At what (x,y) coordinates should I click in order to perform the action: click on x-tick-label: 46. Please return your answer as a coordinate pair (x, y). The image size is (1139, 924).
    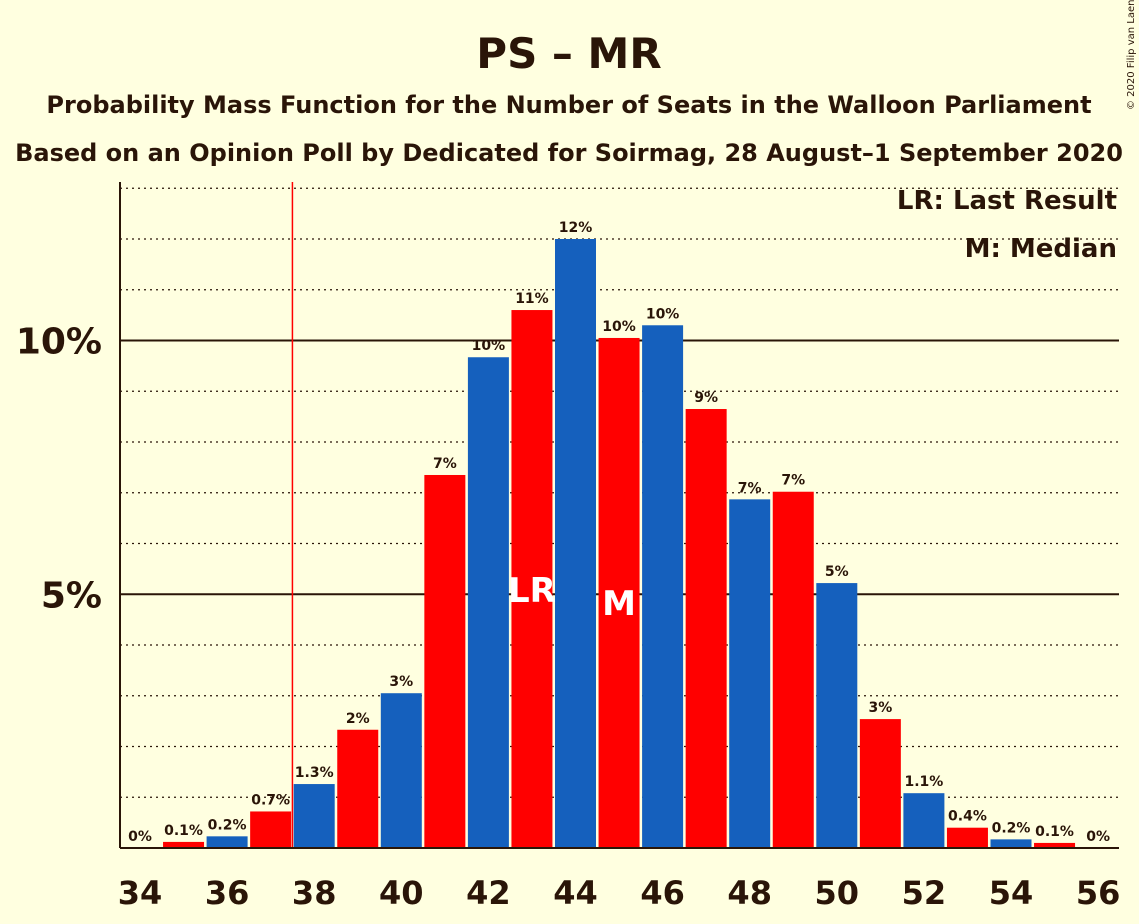
    Looking at the image, I should click on (662, 893).